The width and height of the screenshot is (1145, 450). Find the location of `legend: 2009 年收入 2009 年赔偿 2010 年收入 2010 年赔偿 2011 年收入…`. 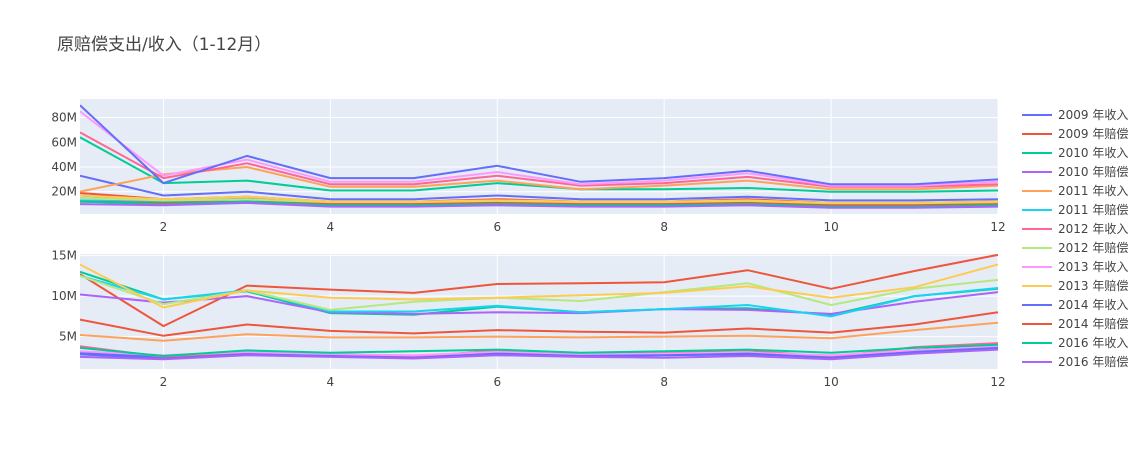

legend: 2009 年收入 2009 年赔偿 2010 年收入 2010 年赔偿 2011 年收入… is located at coordinates (1075, 238).